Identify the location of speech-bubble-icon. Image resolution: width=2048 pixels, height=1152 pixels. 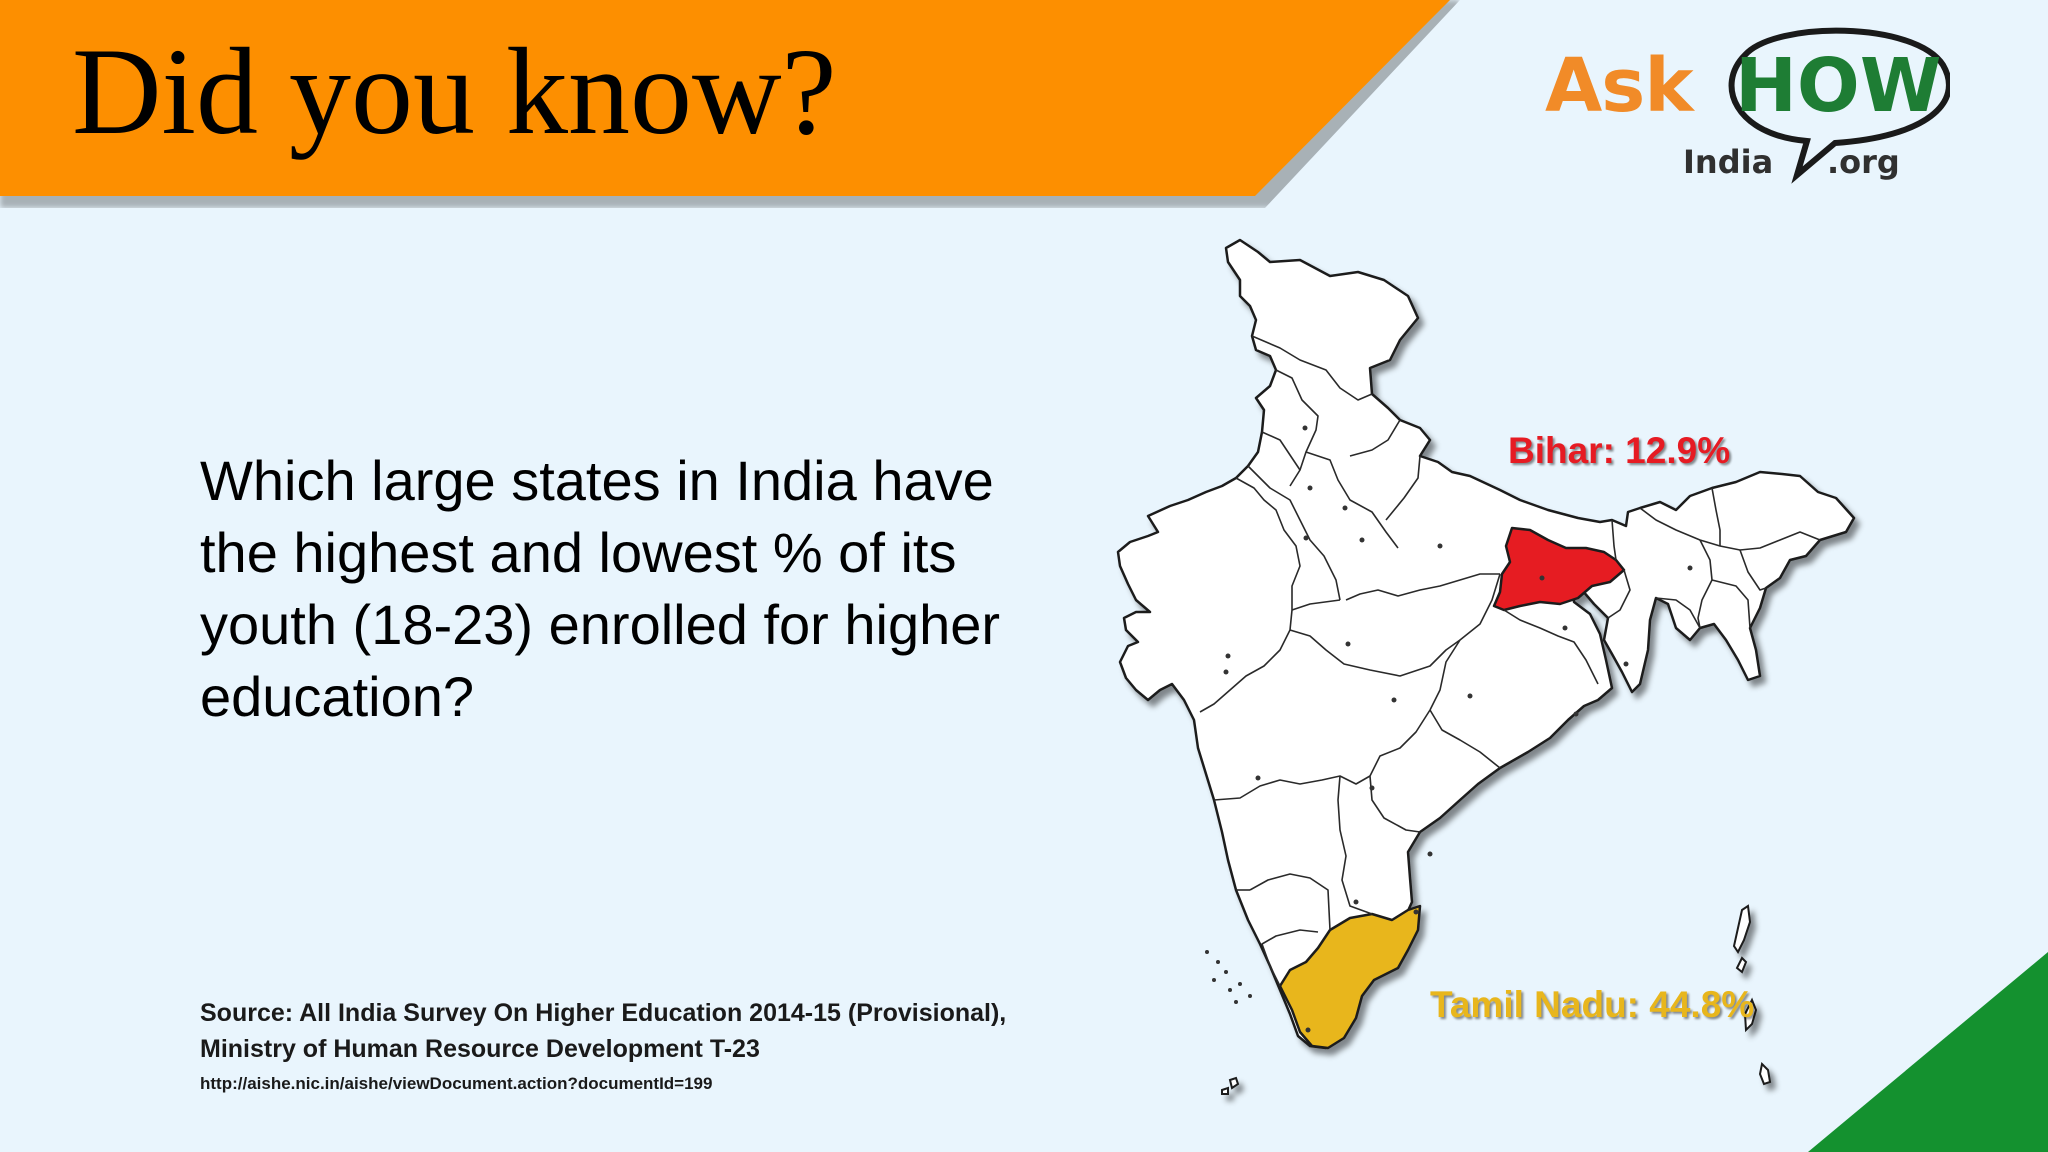
(1839, 105).